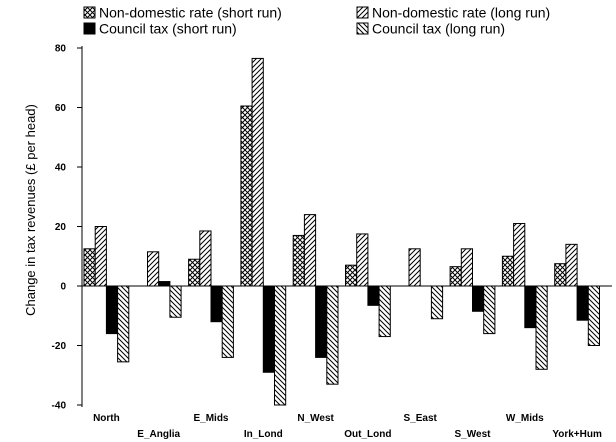 The image size is (616, 442). Describe the element at coordinates (577, 434) in the screenshot. I see `x-category-label: York+Hum` at that location.